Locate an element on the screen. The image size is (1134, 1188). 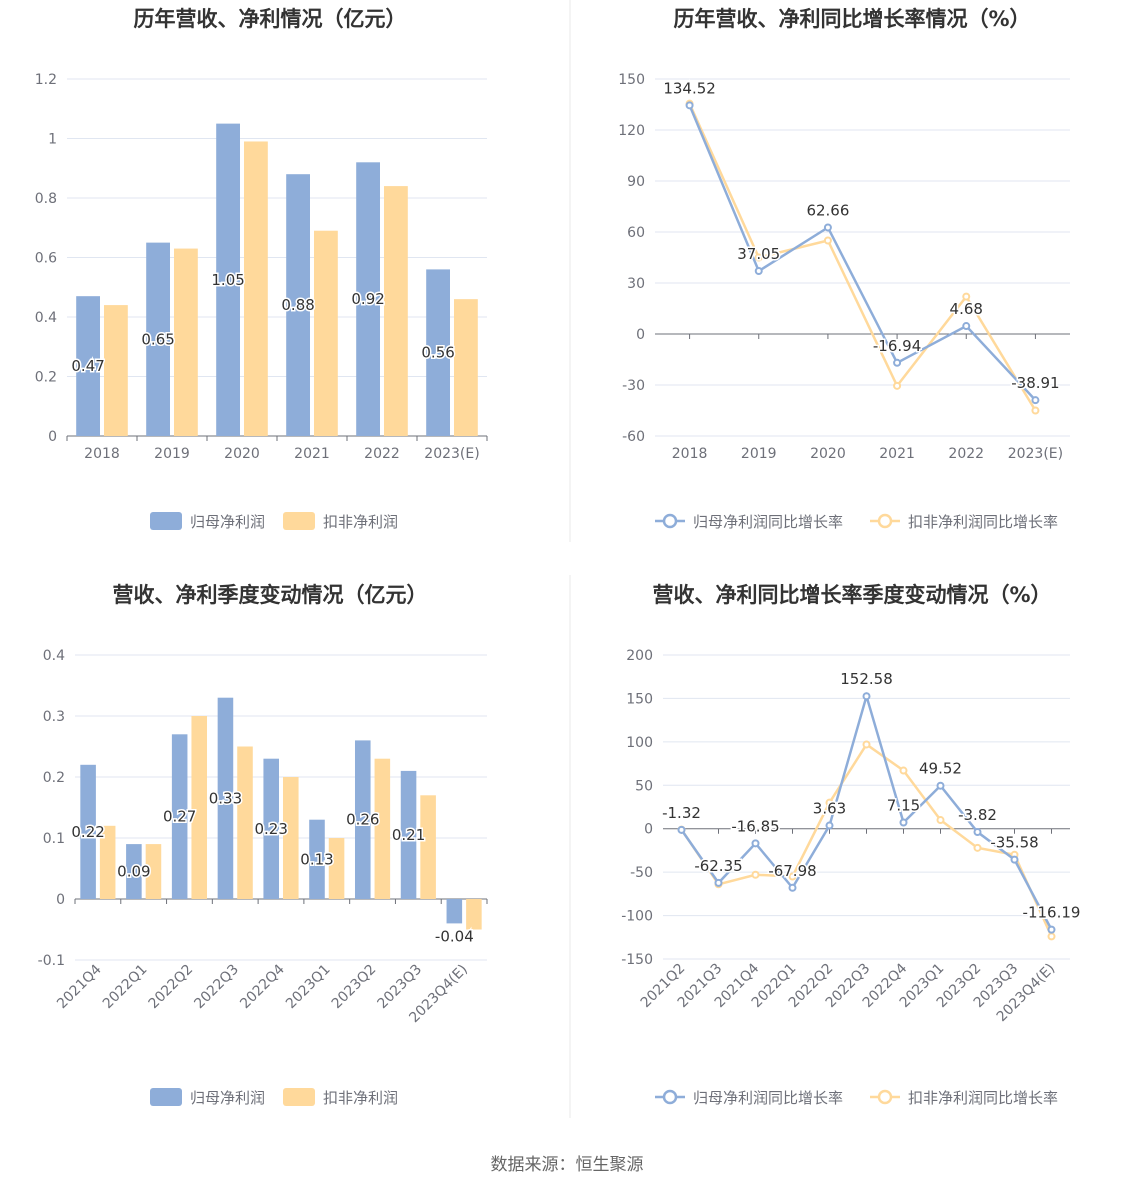
y-tick-label: 1.2 is located at coordinates (46, 80).